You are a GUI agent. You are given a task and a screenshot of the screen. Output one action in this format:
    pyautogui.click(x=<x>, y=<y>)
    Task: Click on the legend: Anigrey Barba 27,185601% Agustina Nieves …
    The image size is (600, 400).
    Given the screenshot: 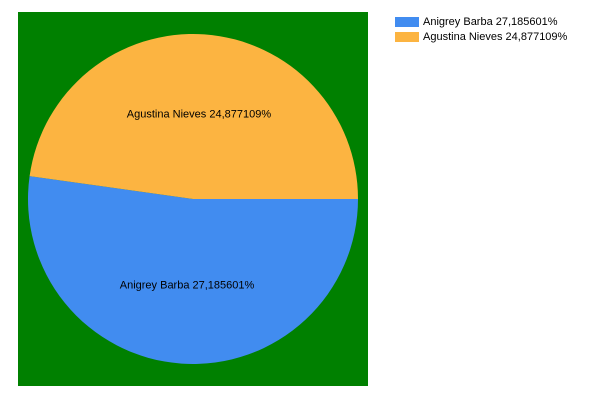 What is the action you would take?
    pyautogui.click(x=481, y=29)
    